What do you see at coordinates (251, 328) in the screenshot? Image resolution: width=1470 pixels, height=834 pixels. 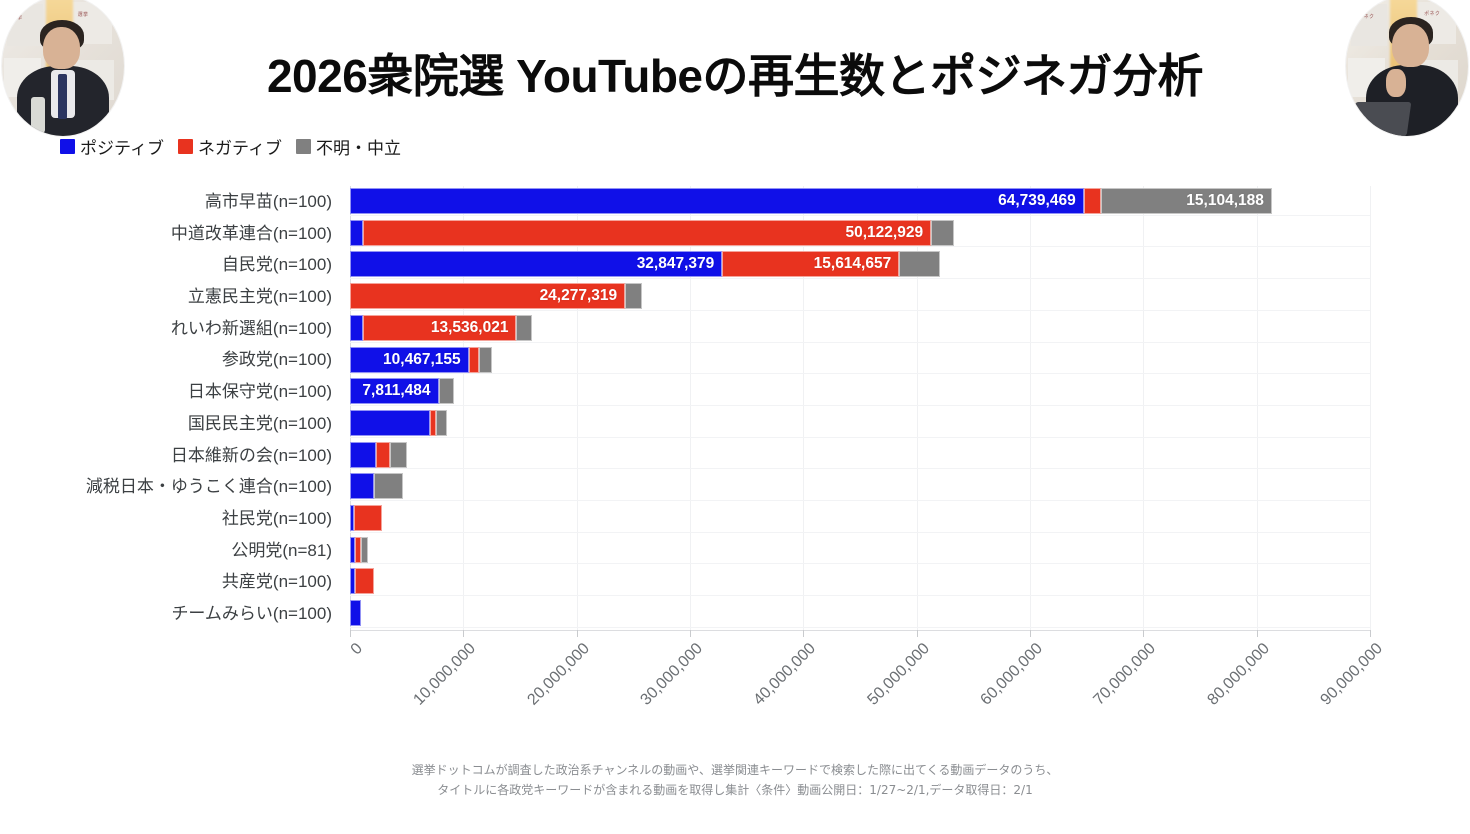 I see `category-label: れいわ新選組(n=100)` at bounding box center [251, 328].